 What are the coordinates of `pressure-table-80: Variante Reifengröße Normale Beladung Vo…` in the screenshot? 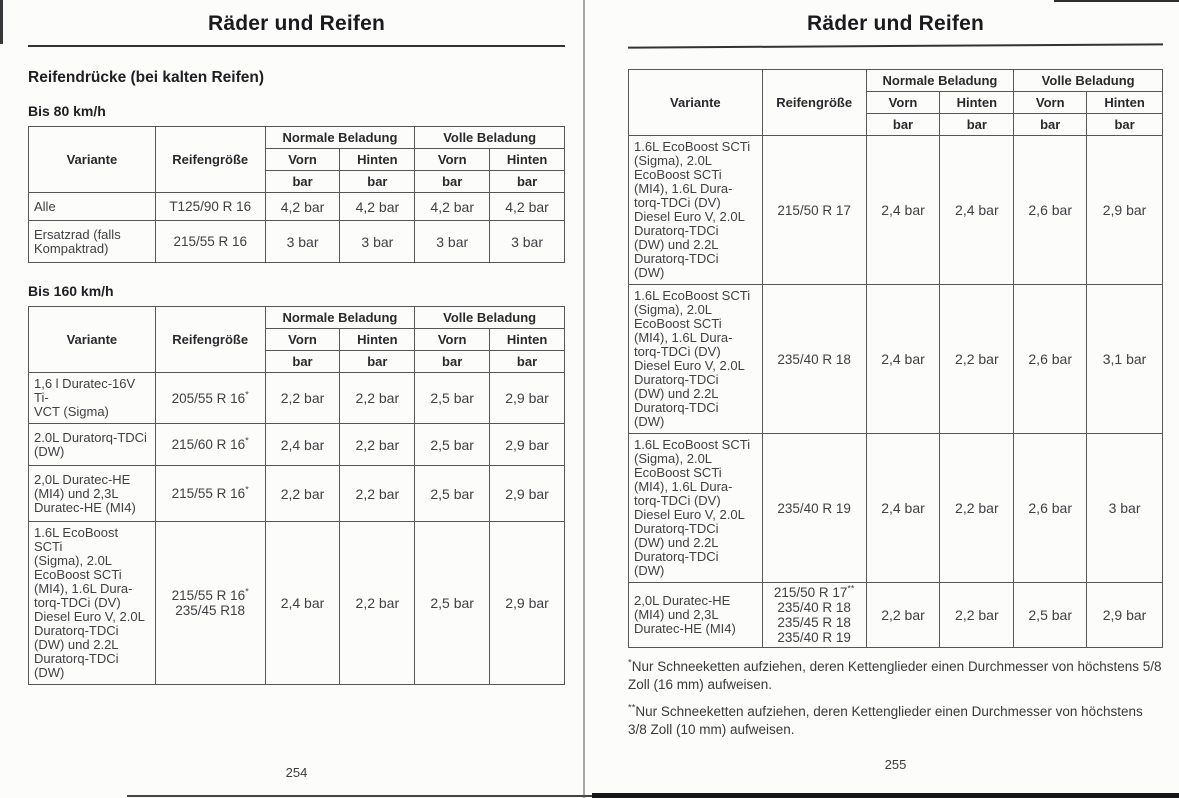 It's located at (296, 194).